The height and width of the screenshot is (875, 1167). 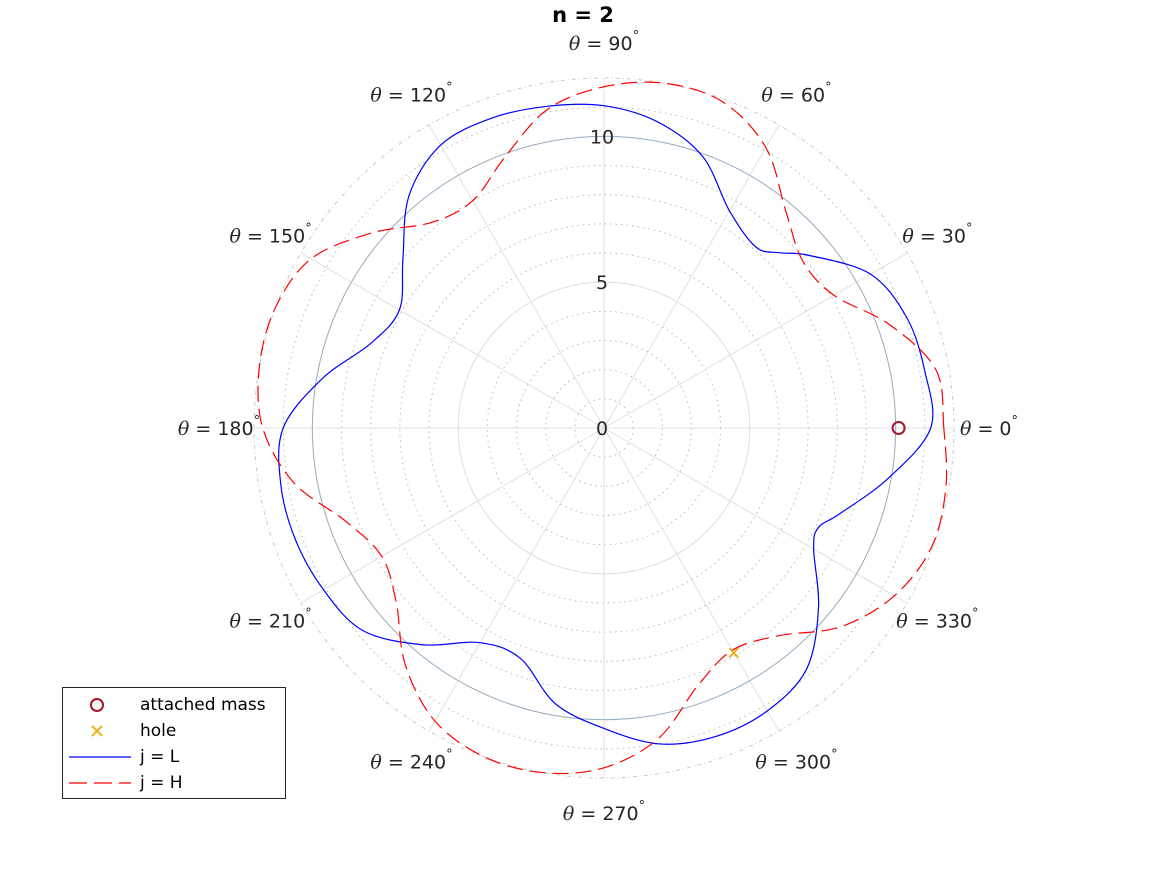 I want to click on radial-tick-label: 5, so click(x=602, y=283).